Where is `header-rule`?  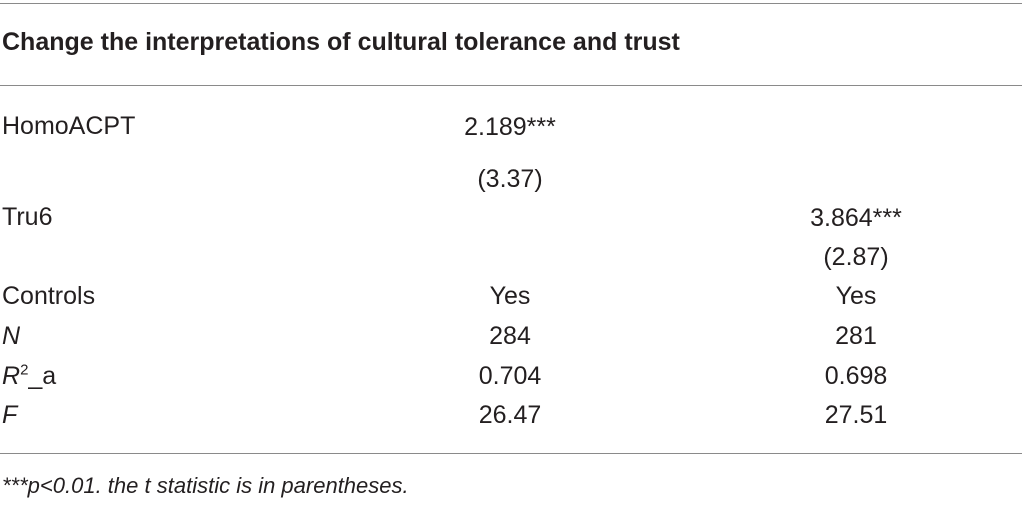
header-rule is located at coordinates (511, 85).